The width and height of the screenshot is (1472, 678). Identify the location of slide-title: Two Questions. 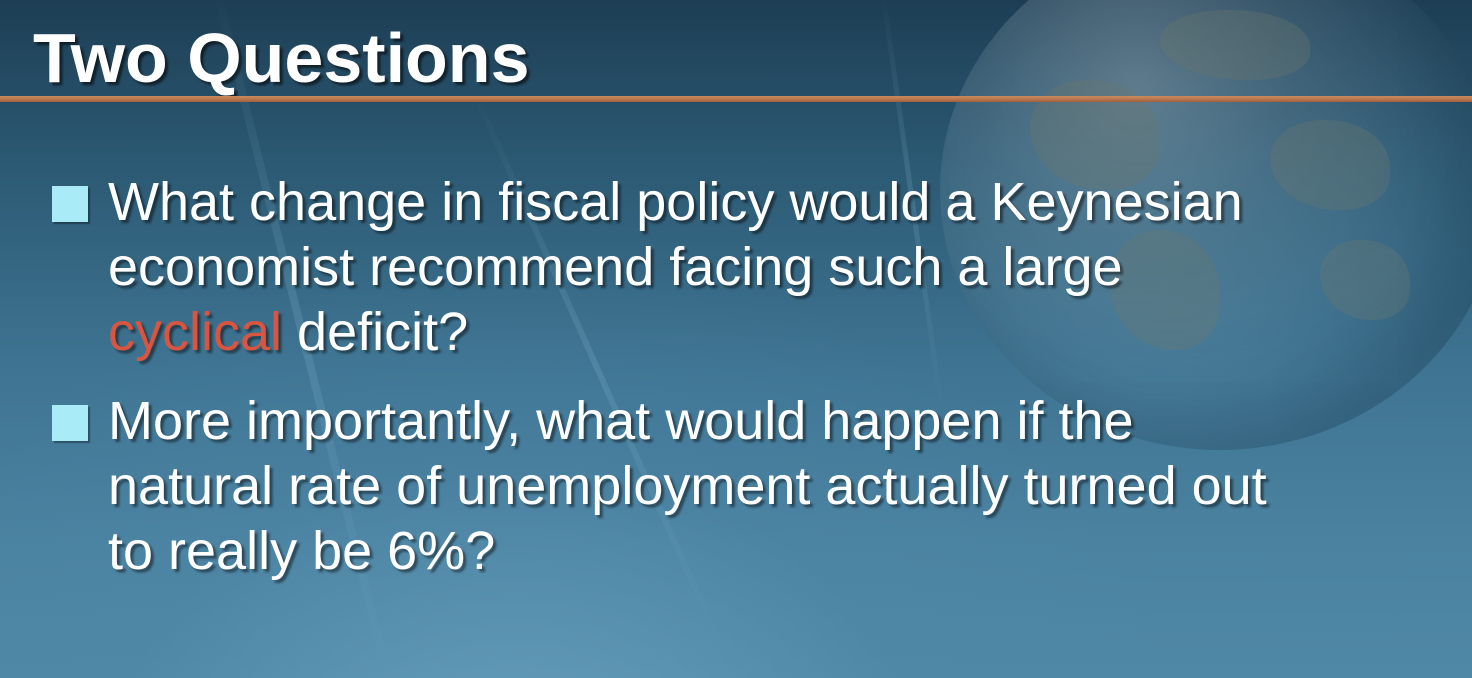
(281, 58).